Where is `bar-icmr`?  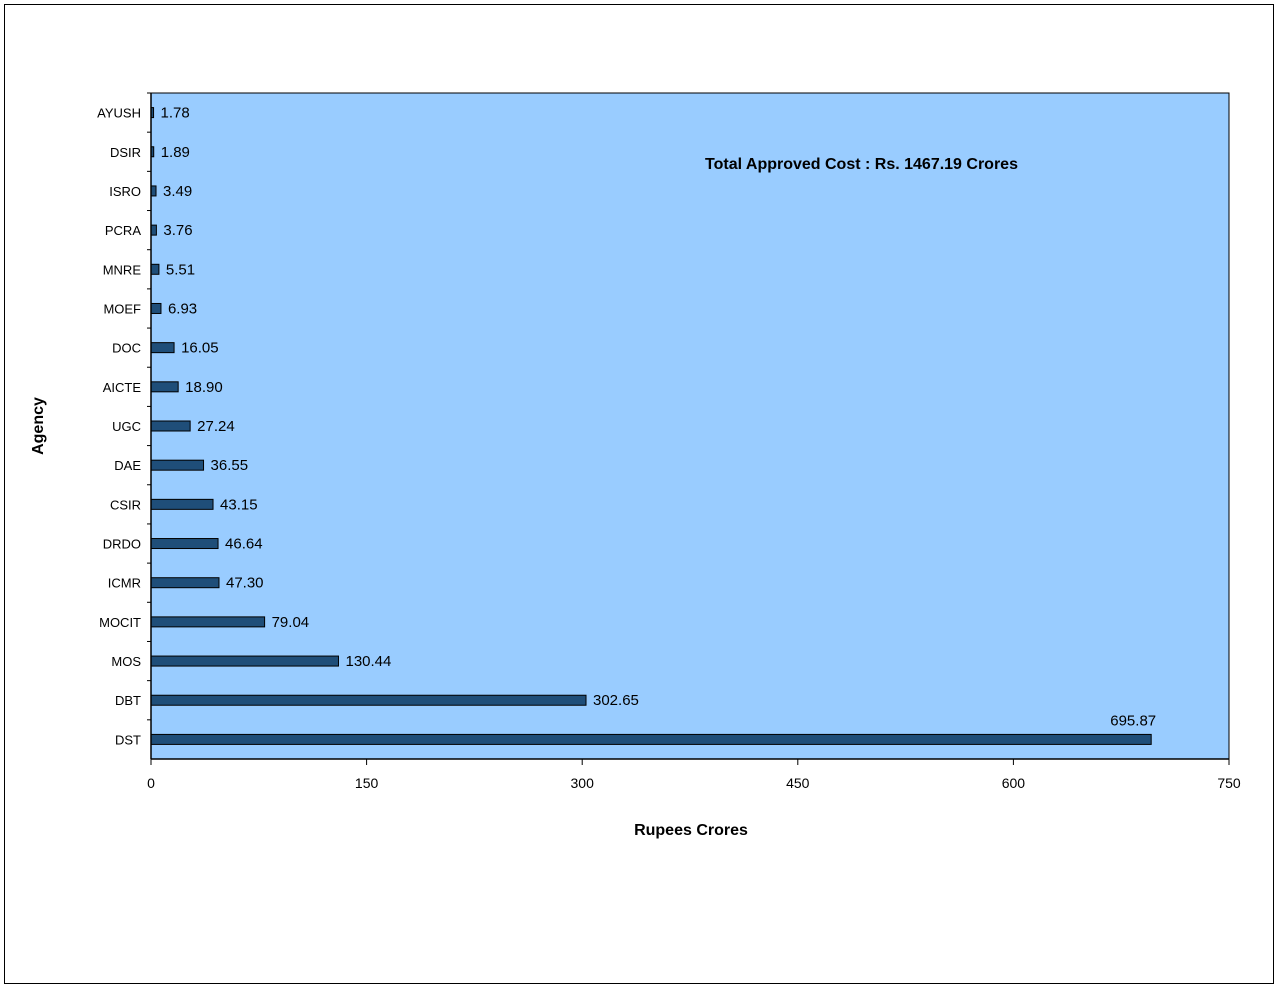 bar-icmr is located at coordinates (185, 583).